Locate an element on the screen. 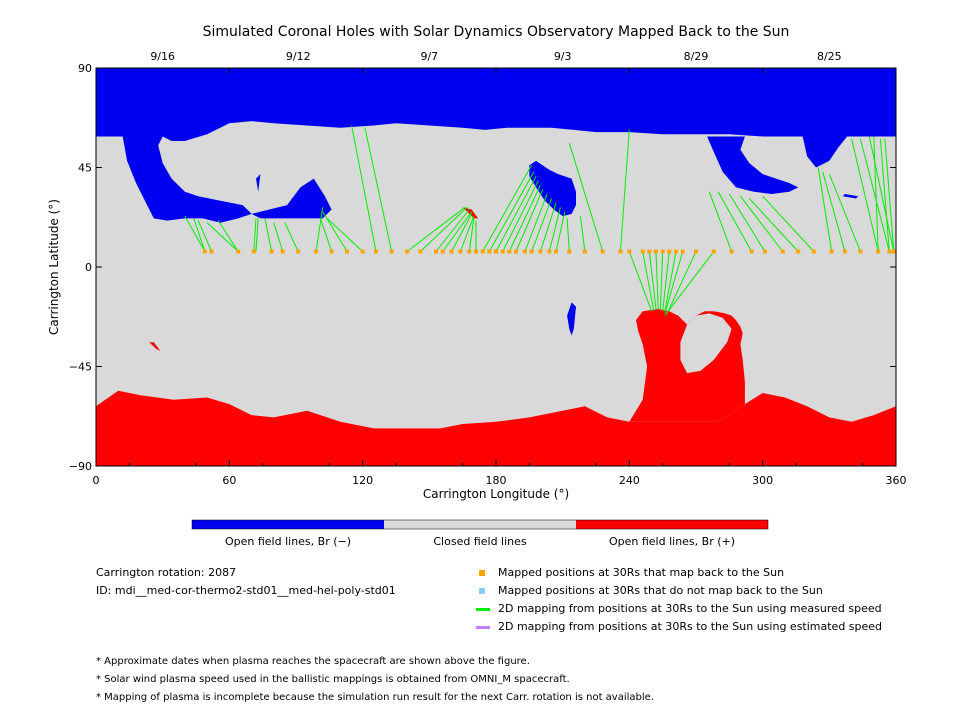 Image resolution: width=960 pixels, height=720 pixels. date-tick-label: 9/7 is located at coordinates (429, 56).